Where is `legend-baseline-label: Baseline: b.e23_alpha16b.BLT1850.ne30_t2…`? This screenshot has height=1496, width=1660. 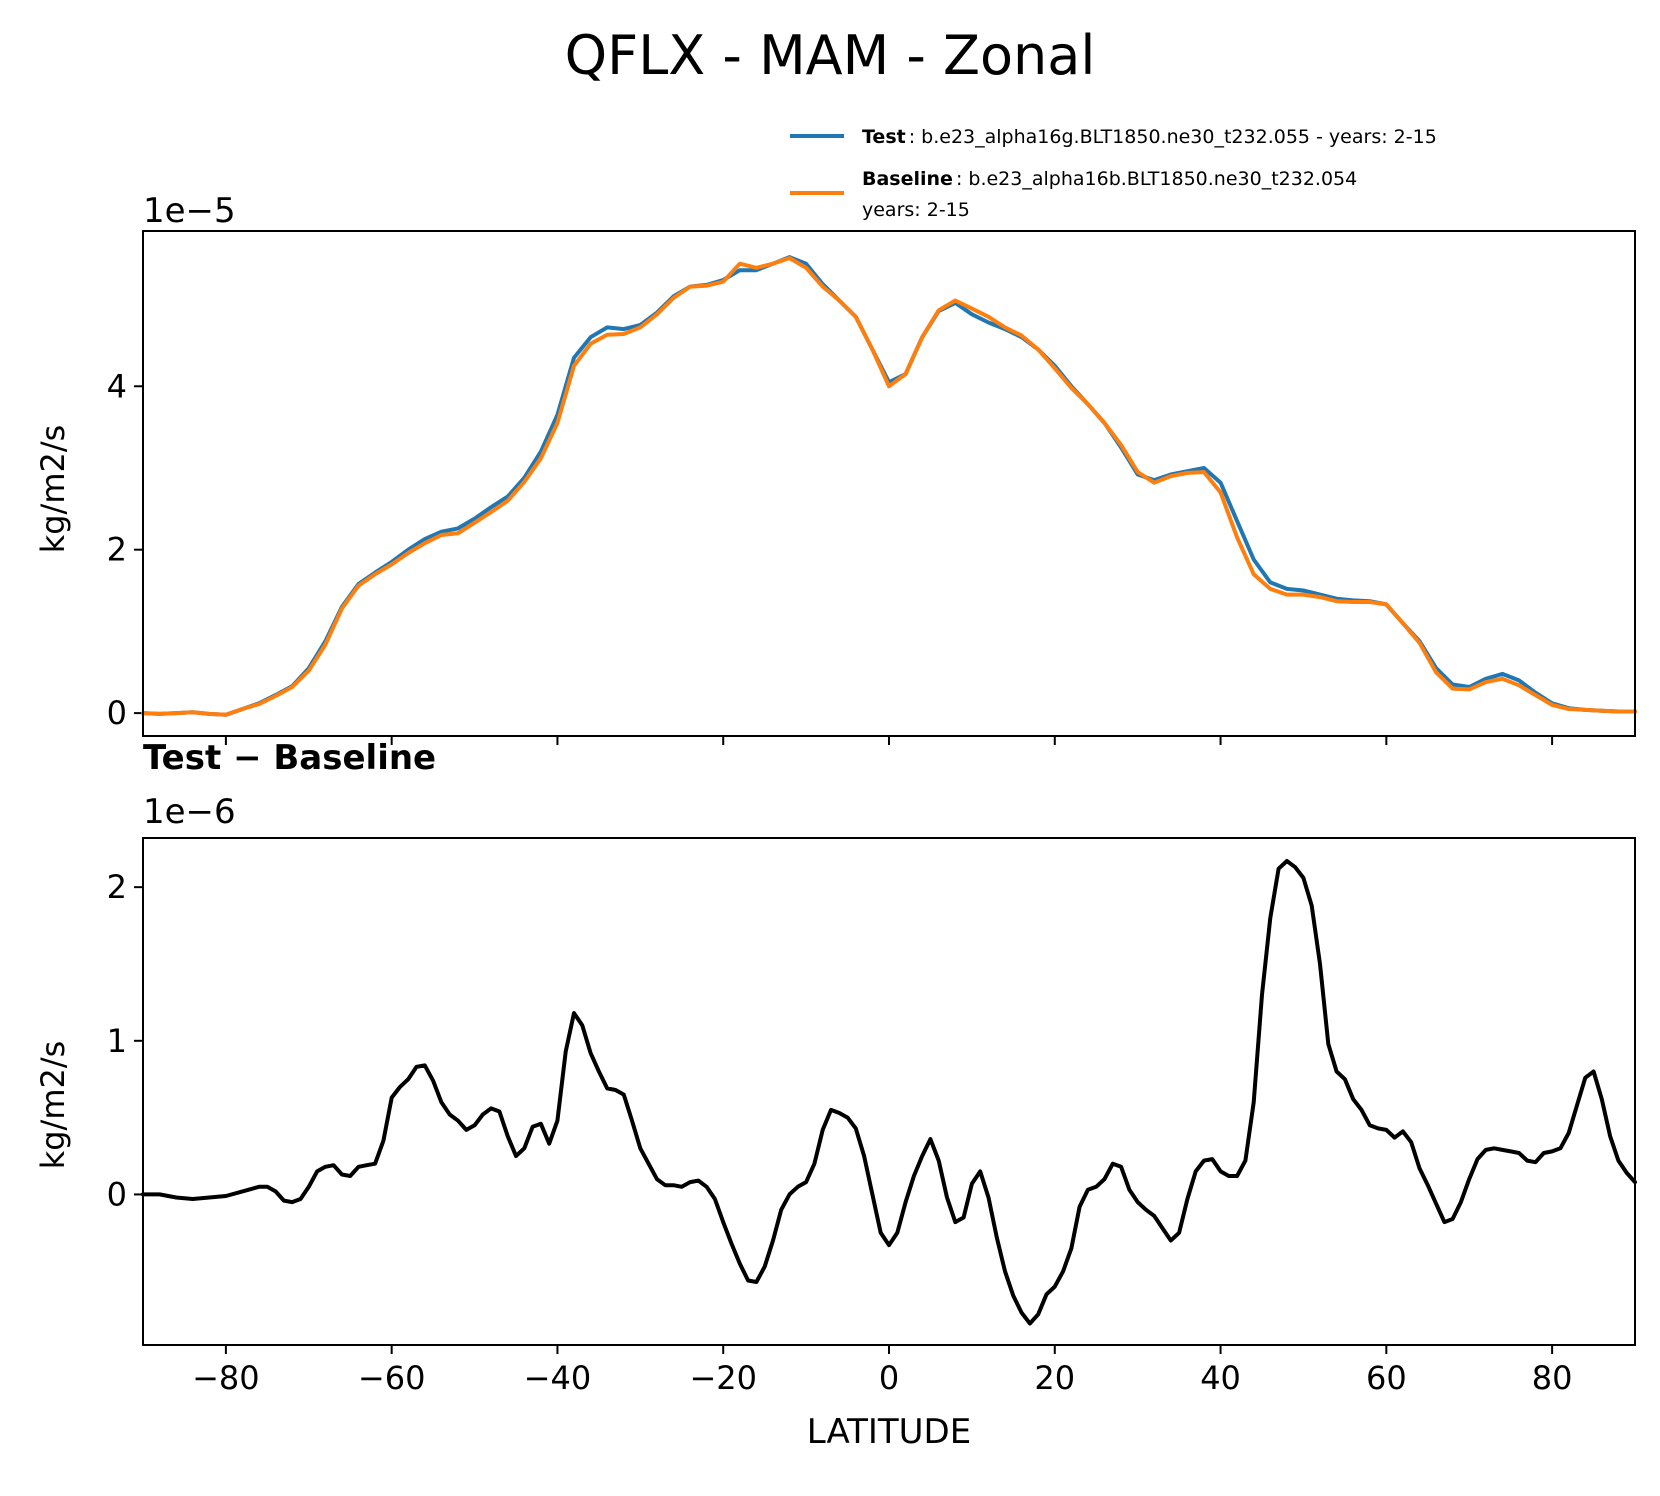
legend-baseline-label: Baseline: b.e23_alpha16b.BLT1850.ne30_t2… is located at coordinates (1109, 179).